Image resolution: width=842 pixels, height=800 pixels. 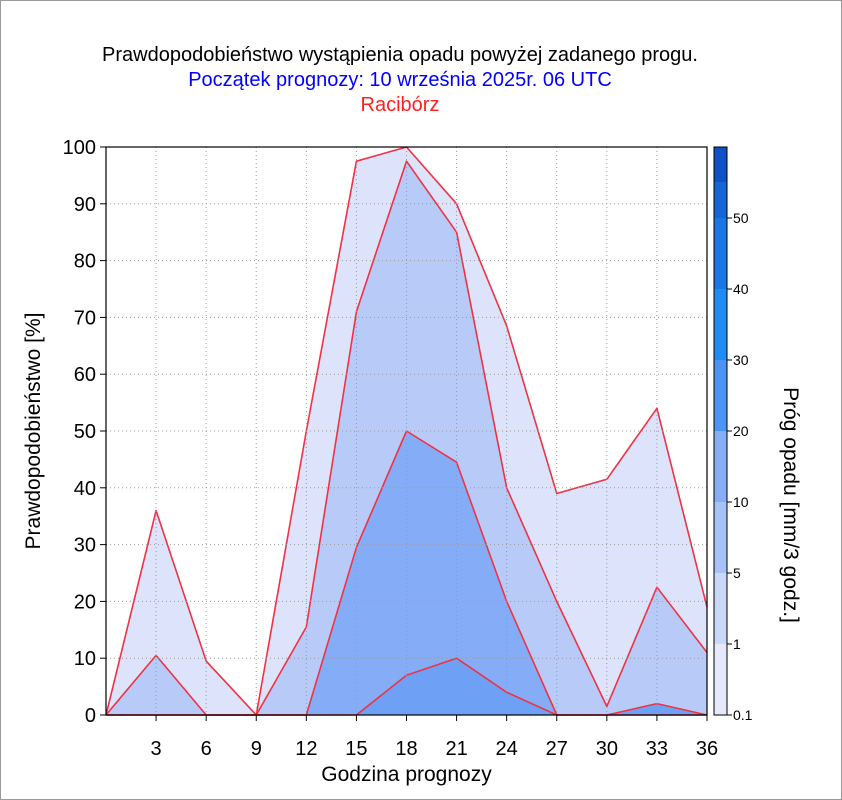 I want to click on colorbar-tick-label: 50, so click(x=741, y=218).